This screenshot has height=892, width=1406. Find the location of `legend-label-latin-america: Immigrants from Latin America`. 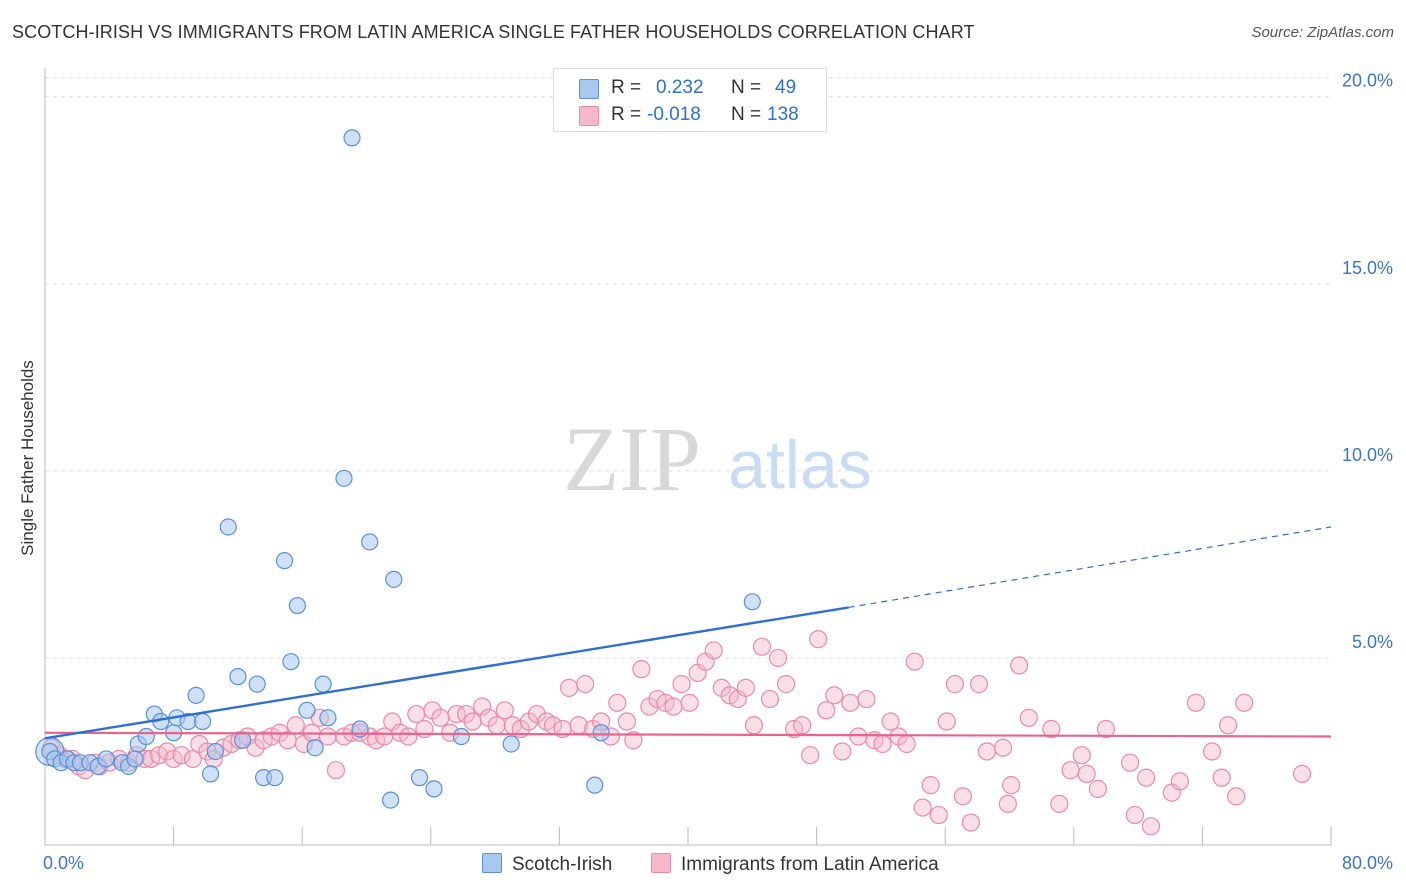

legend-label-latin-america: Immigrants from Latin America is located at coordinates (810, 864).